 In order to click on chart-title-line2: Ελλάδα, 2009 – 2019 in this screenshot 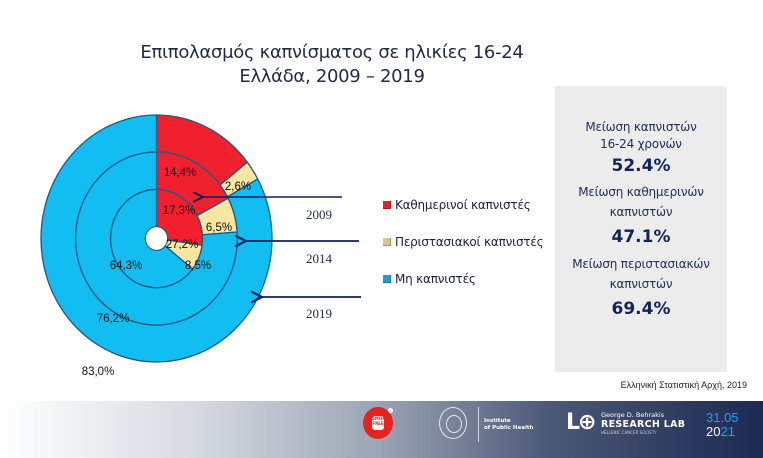, I will do `click(332, 76)`.